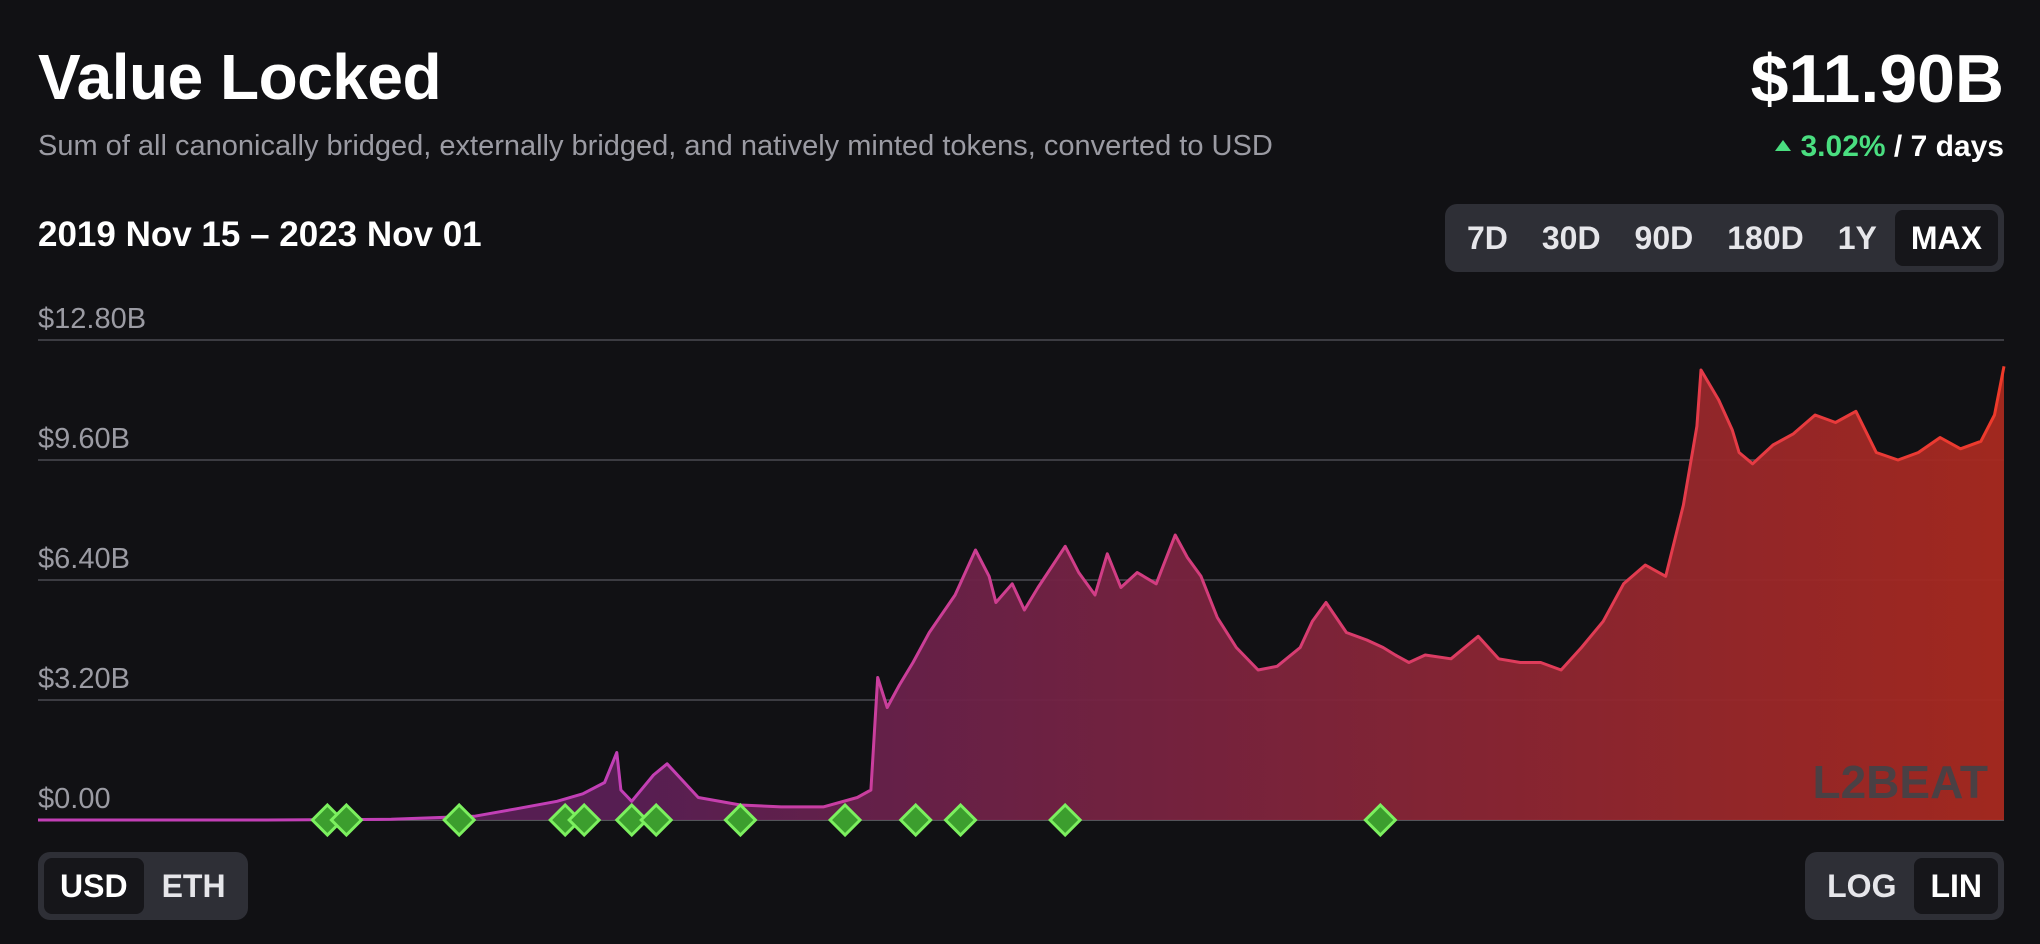 The width and height of the screenshot is (2040, 944). Describe the element at coordinates (1782, 145) in the screenshot. I see `up-arrow-icon` at that location.